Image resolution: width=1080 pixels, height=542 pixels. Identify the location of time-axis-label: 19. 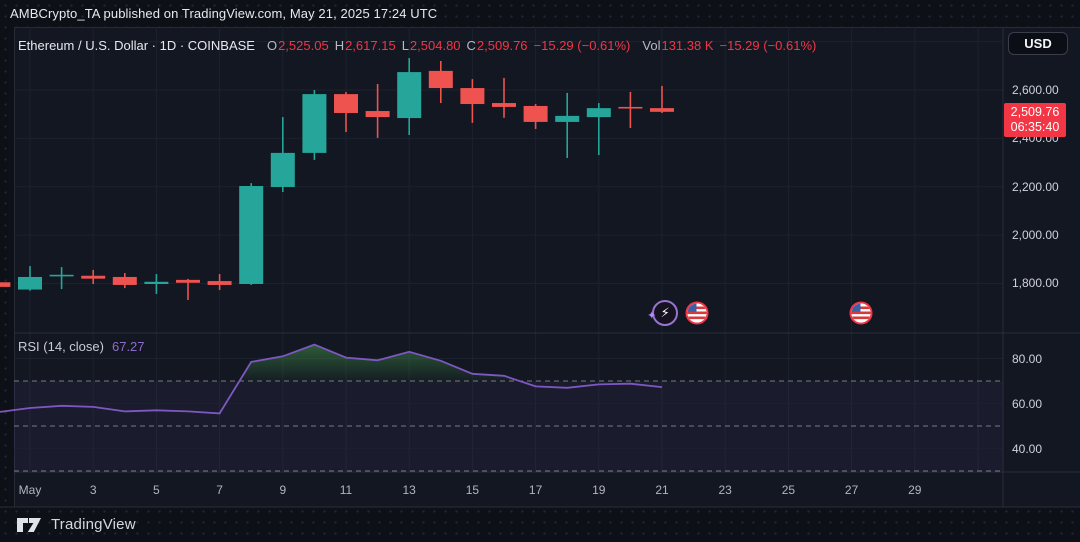
(599, 490).